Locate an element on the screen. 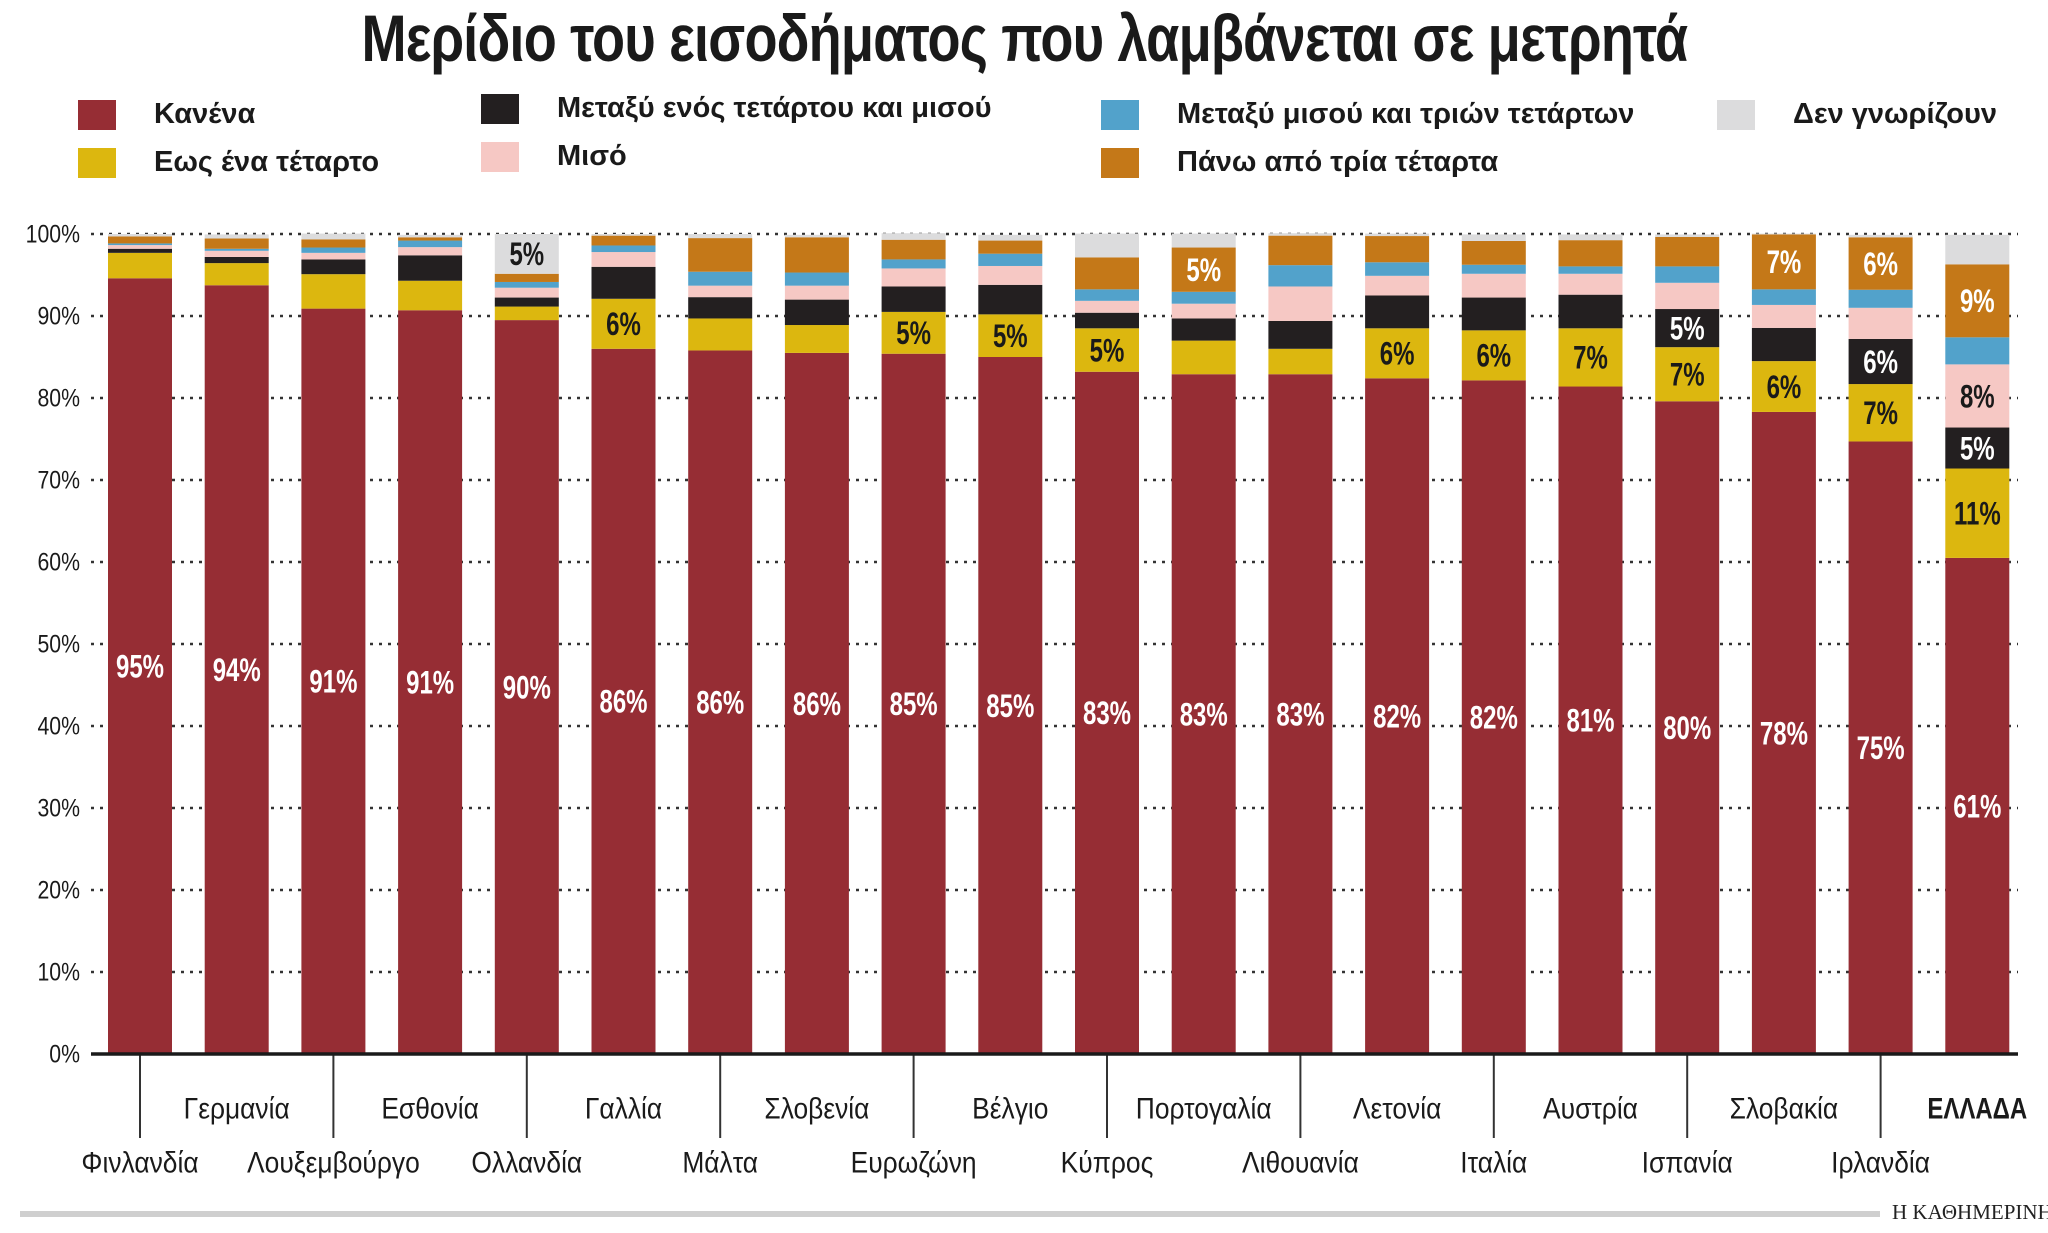  data-label: 78% is located at coordinates (1784, 733).